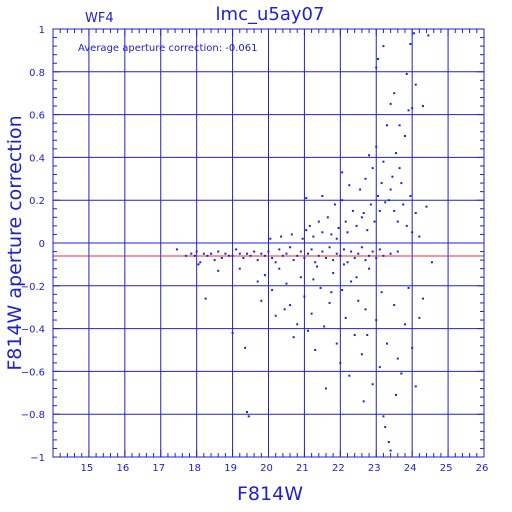  What do you see at coordinates (37, 158) in the screenshot?
I see `y-tick-label: 0.4` at bounding box center [37, 158].